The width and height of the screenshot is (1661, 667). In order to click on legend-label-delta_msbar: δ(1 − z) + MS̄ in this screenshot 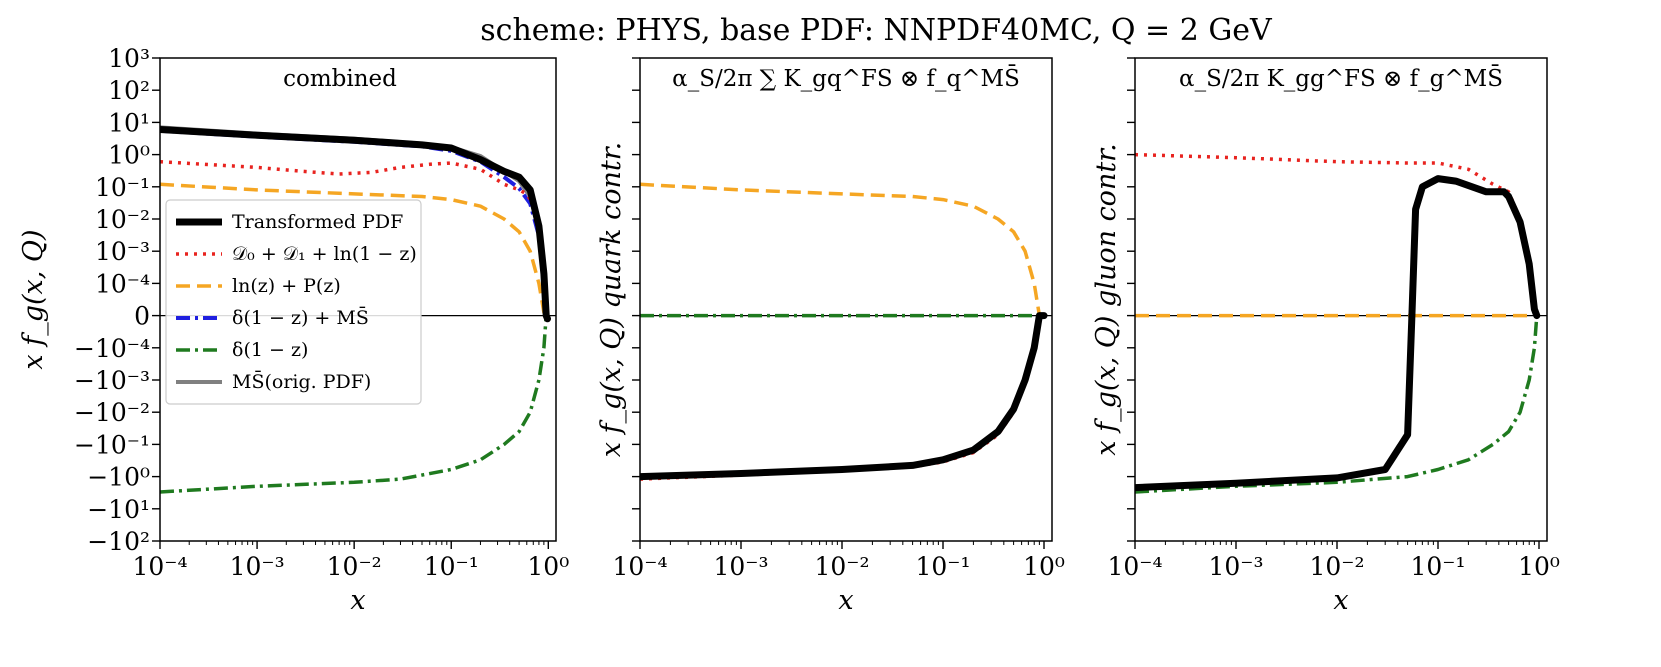, I will do `click(300, 317)`.